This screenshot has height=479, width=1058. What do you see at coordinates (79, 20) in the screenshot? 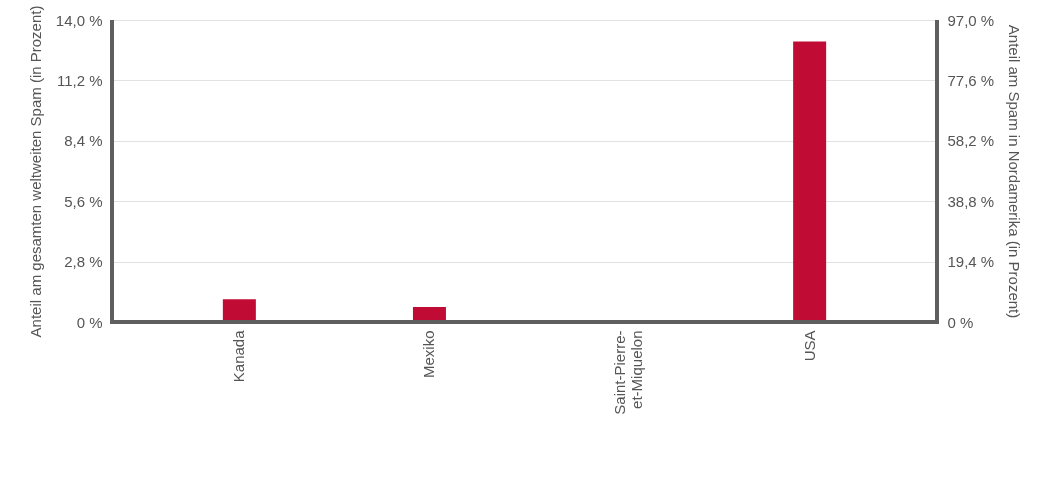
I see `y-tick-label: 14,0 %` at bounding box center [79, 20].